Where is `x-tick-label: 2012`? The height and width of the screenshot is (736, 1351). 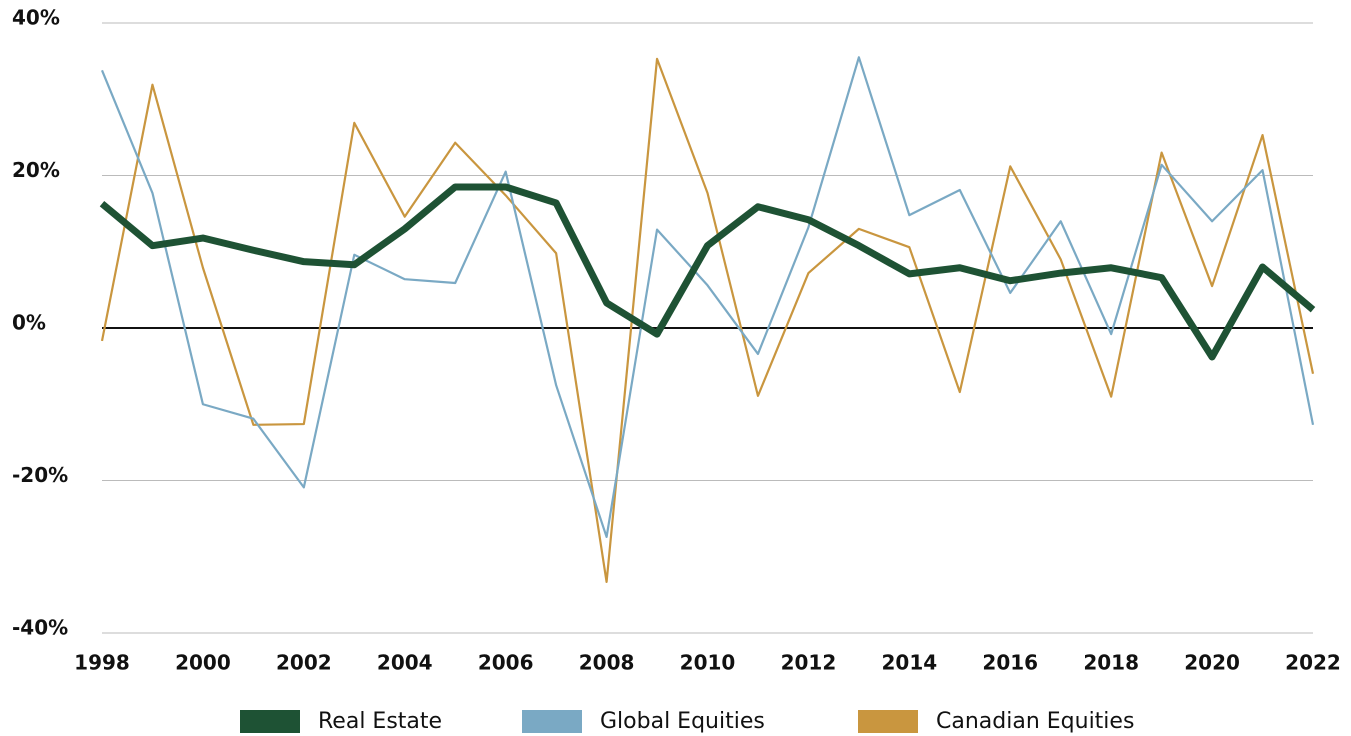 x-tick-label: 2012 is located at coordinates (809, 663).